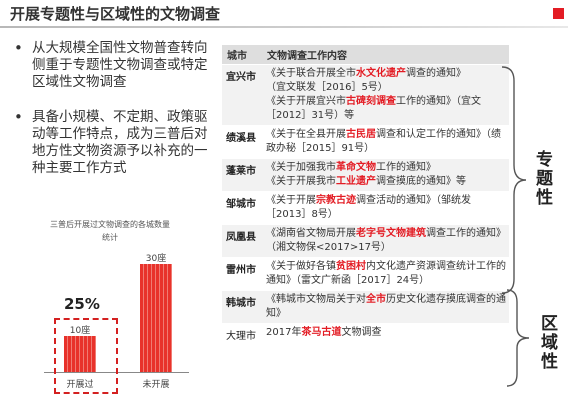 The width and height of the screenshot is (568, 403). Describe the element at coordinates (391, 233) in the screenshot. I see `highlight-keyword: 老字号文物建筑` at that location.